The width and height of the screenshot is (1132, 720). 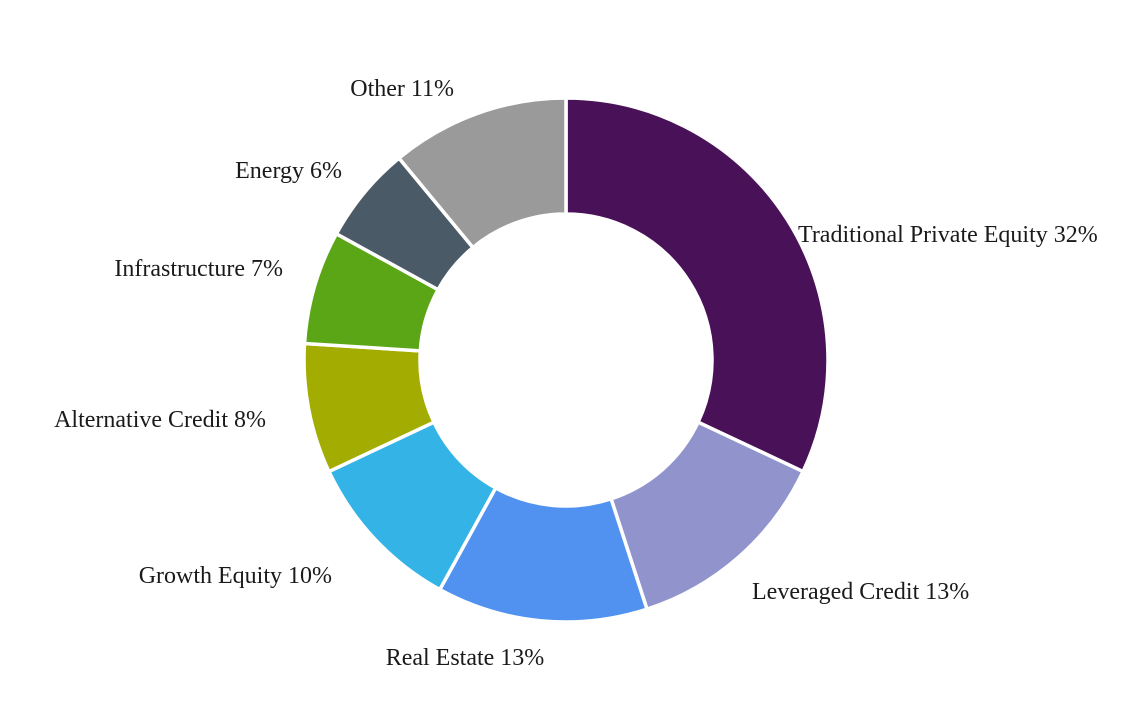 I want to click on slice-label-real-estate: Real Estate 13%, so click(x=465, y=658).